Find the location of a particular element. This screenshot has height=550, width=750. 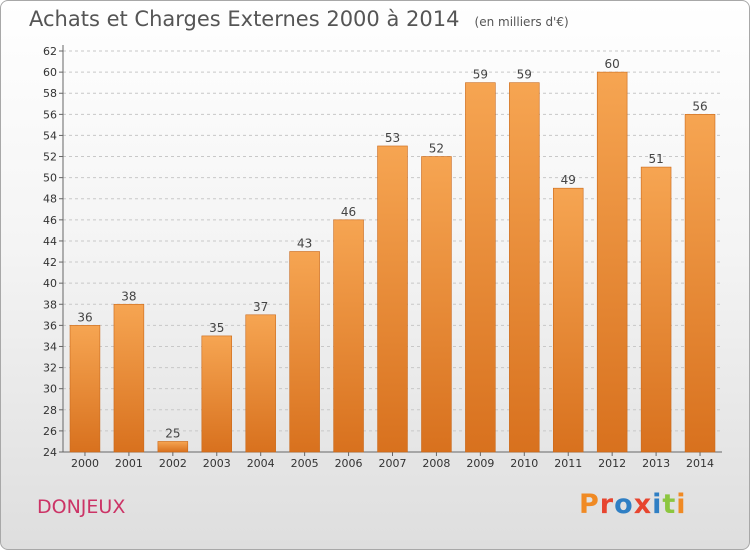

bar-value-label: 53 is located at coordinates (392, 138).